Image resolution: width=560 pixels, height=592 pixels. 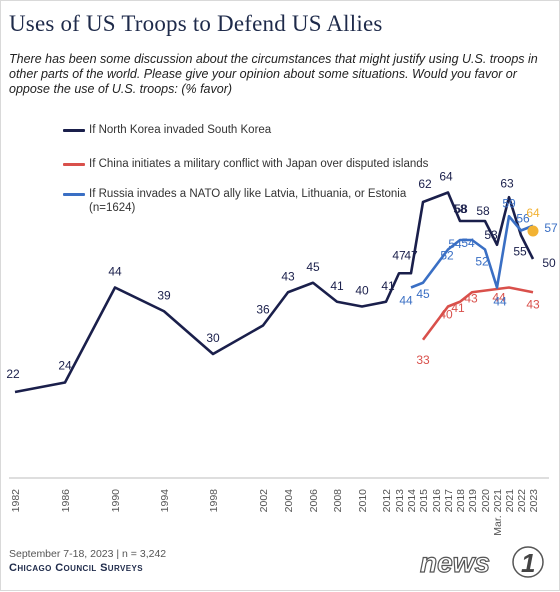 I want to click on watermark-circle, so click(x=528, y=562).